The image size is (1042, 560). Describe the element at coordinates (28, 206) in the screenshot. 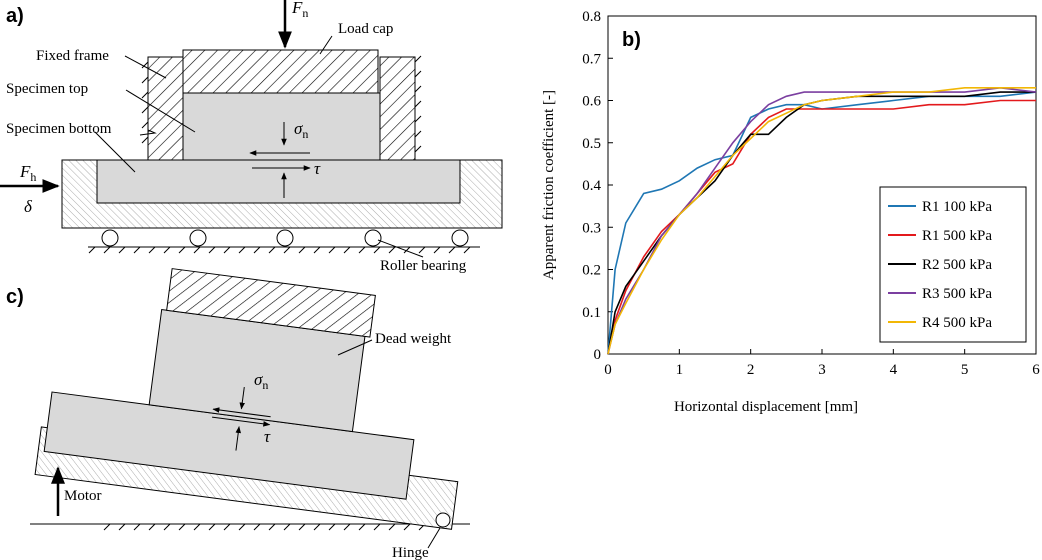

I see `displacement-label: δ` at that location.